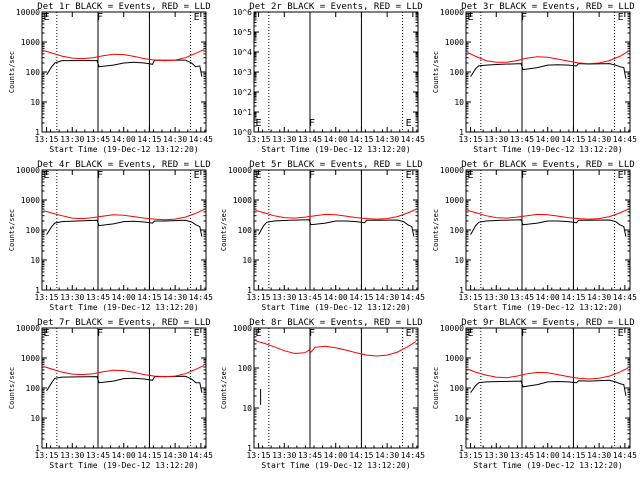 The image size is (640, 480). I want to click on panel-title: Det 7r BLACK = Events, RED = LLD, so click(123, 323).